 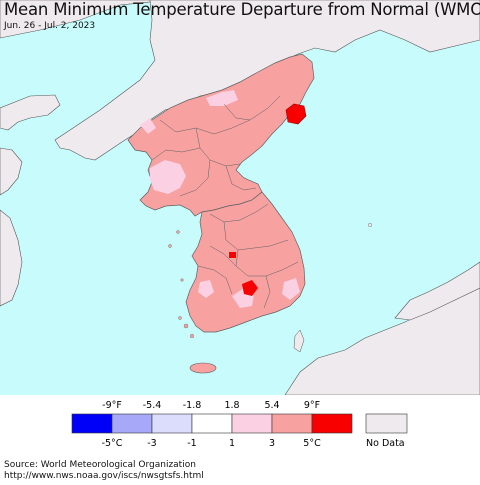 What do you see at coordinates (250, 288) in the screenshot?
I see `sk-hot-spot-south` at bounding box center [250, 288].